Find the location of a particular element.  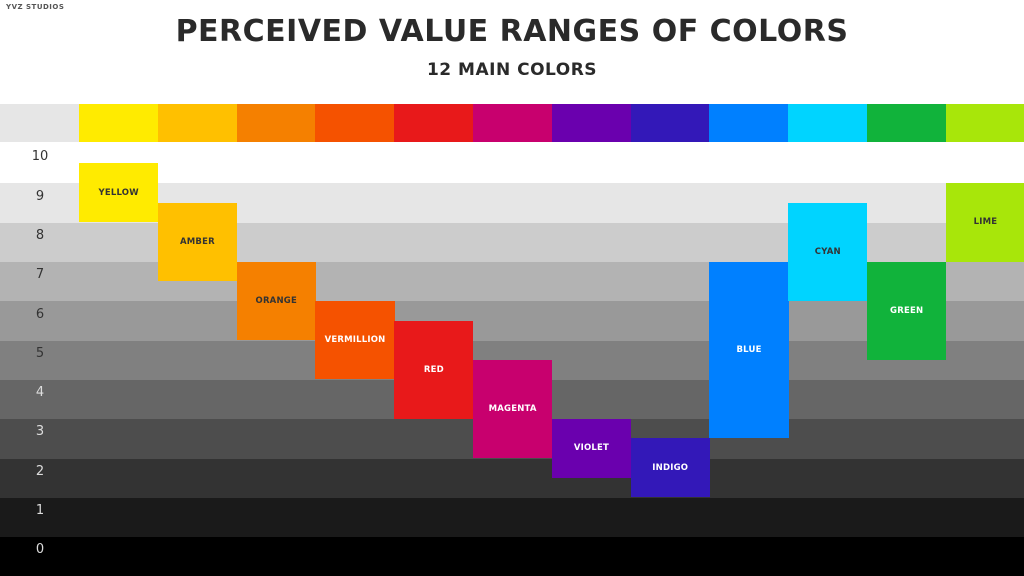

range-bar-label: YELLOW is located at coordinates (118, 192).